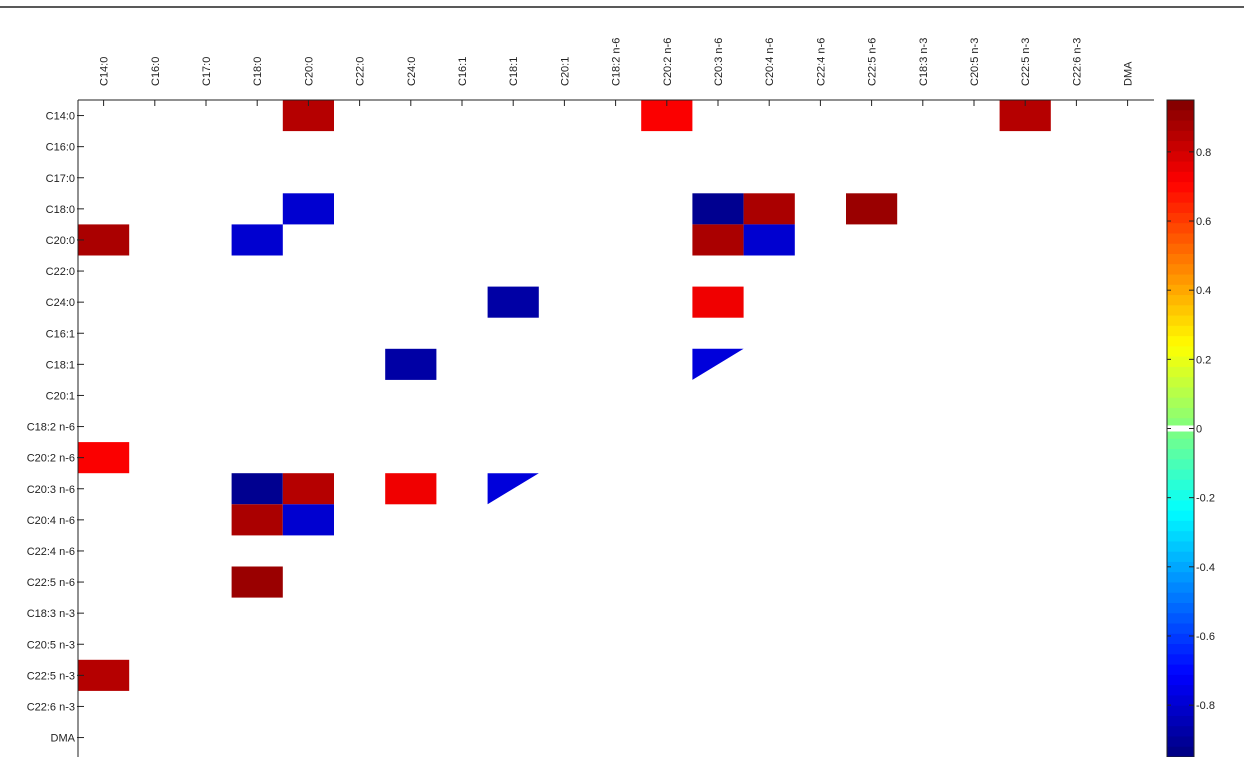  I want to click on y-tick-label: C18:3 n-3, so click(51, 614).